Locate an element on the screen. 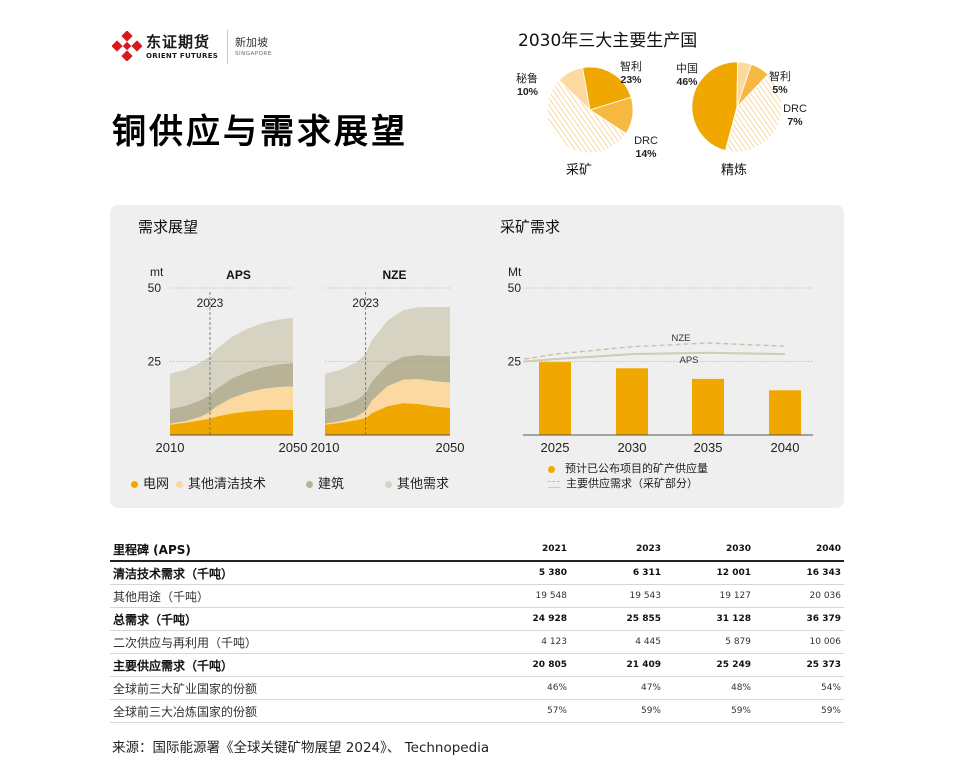  table-cell: 57% is located at coordinates (505, 711).